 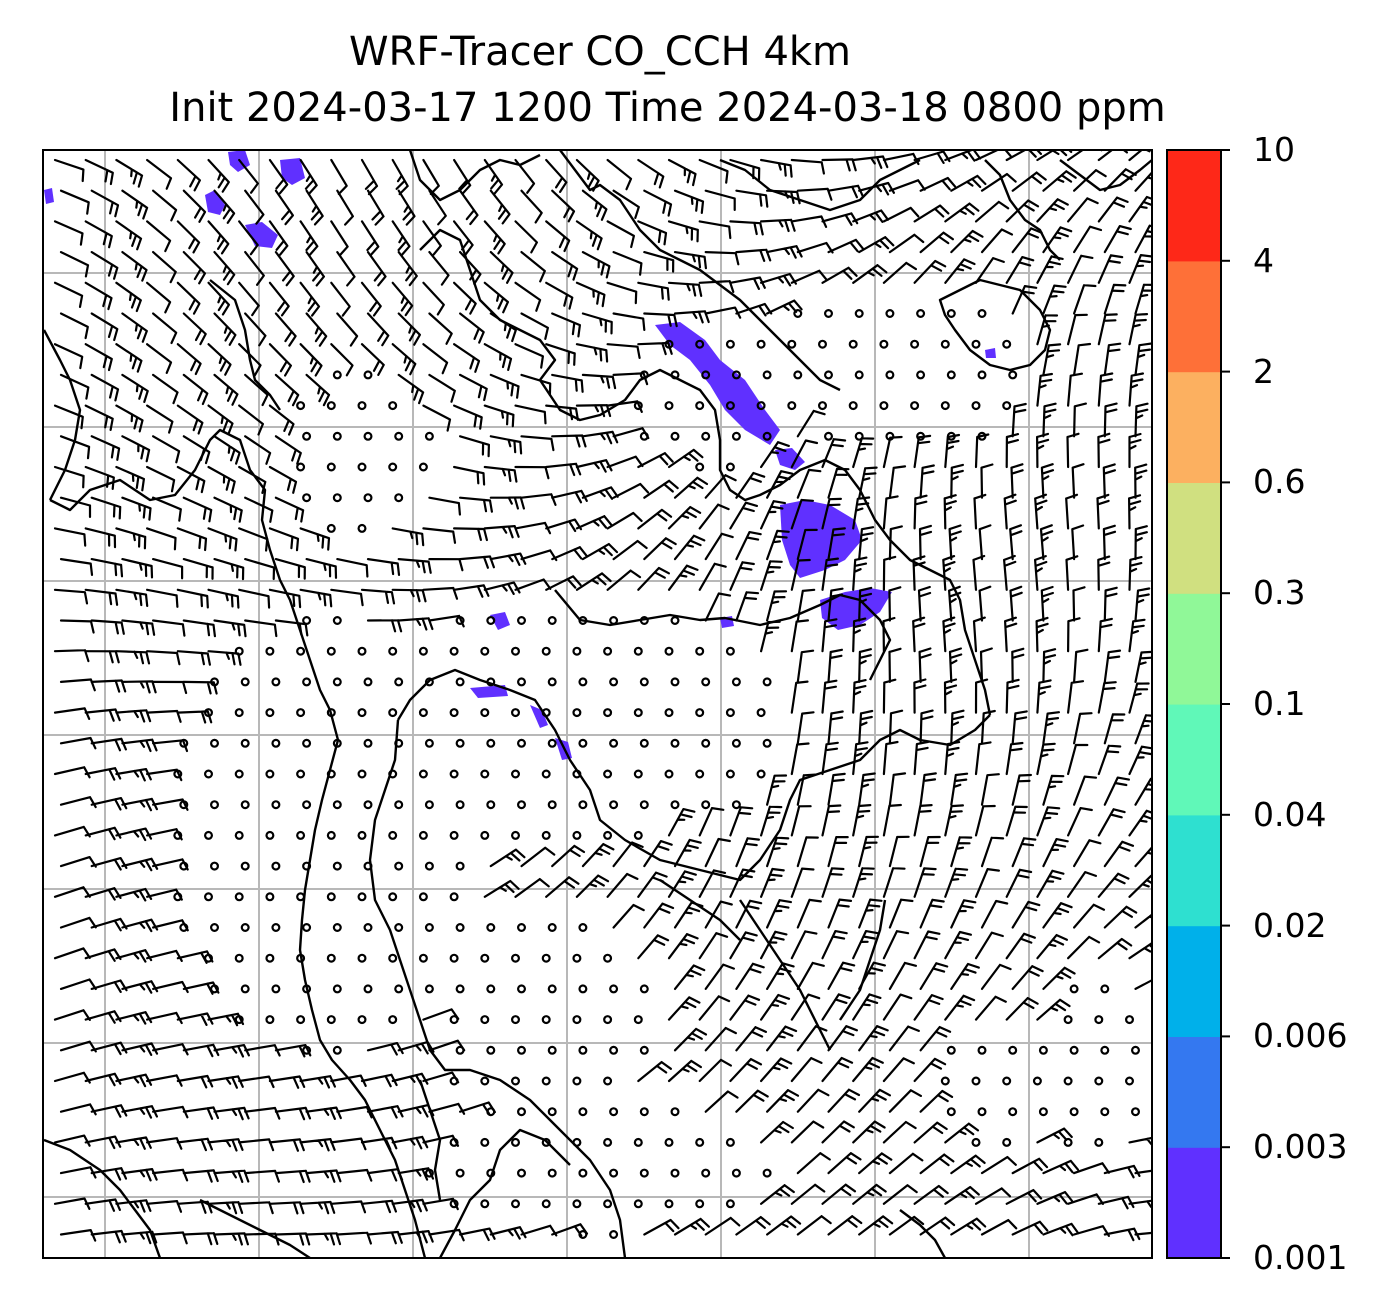 What do you see at coordinates (1279, 482) in the screenshot?
I see `colorbar-tick-label: 0.6` at bounding box center [1279, 482].